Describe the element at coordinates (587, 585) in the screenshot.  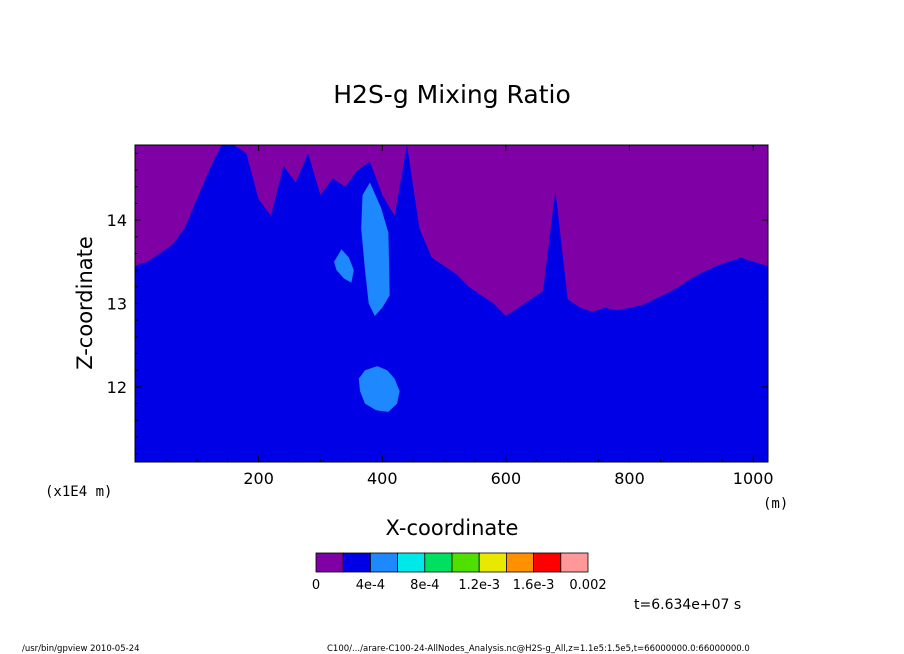
I see `colorbar-label: 0.002` at that location.